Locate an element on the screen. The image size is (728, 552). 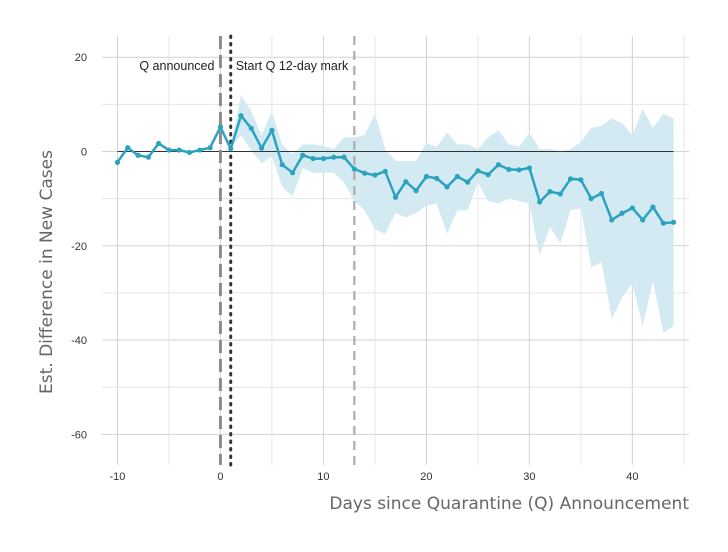
annotation-label: 12-day mark is located at coordinates (314, 66).